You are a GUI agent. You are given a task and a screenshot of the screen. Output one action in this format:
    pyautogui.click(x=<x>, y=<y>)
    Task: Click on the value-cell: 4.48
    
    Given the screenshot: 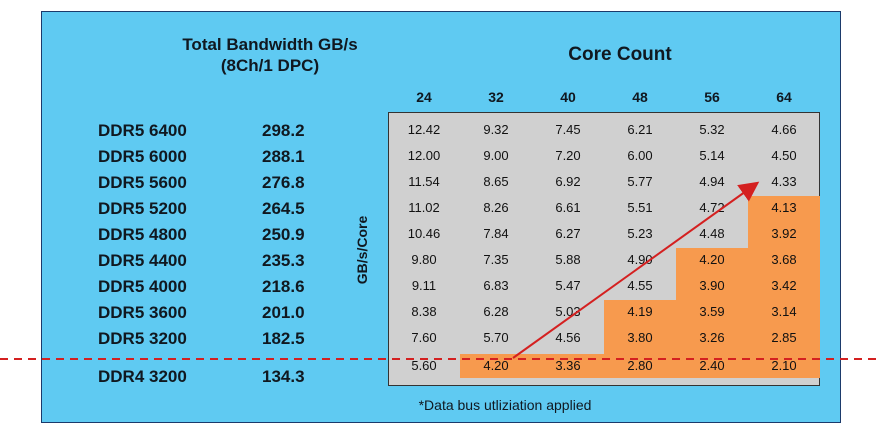 What is the action you would take?
    pyautogui.click(x=712, y=233)
    